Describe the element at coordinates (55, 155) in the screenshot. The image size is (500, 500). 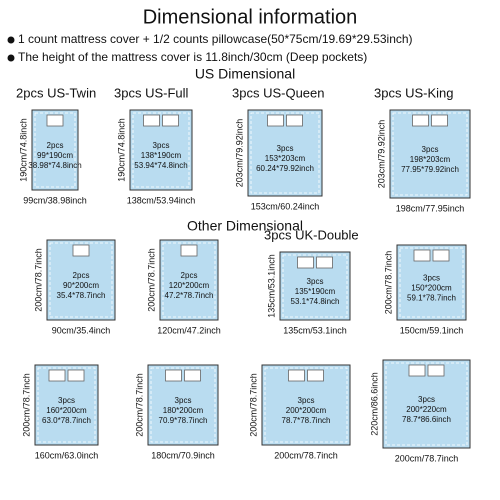
I see `inside-label: 99*190cm` at that location.